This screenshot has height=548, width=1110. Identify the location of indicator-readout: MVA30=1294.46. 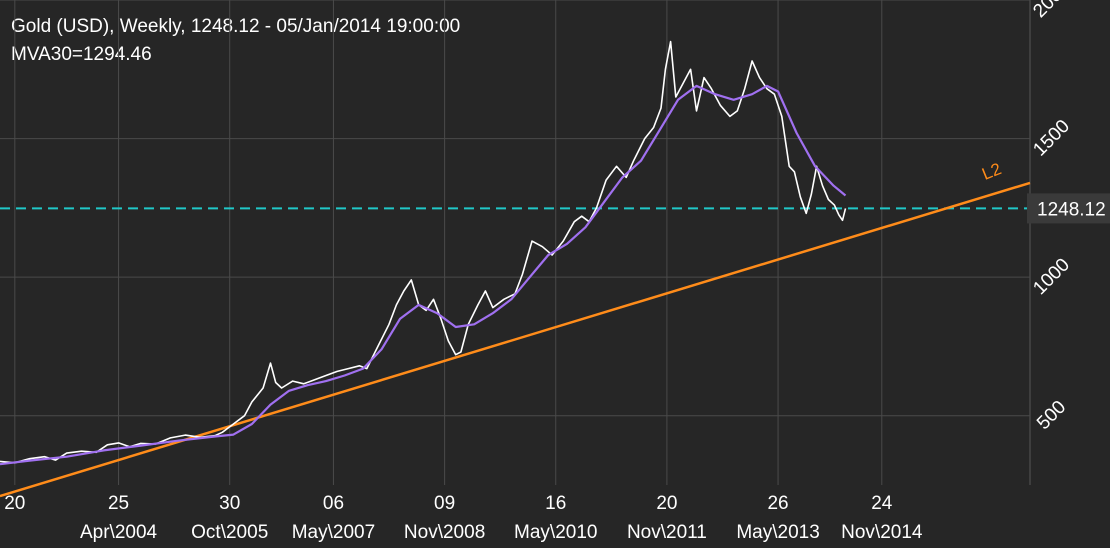
(81, 54).